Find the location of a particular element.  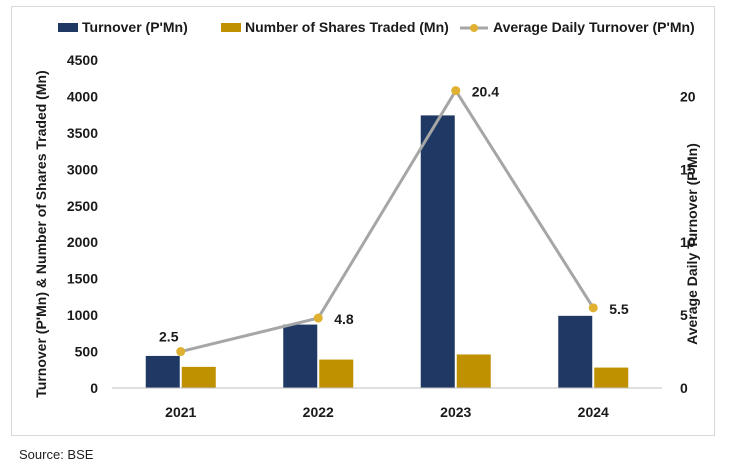

y-tick-label: 1500 is located at coordinates (82, 279).